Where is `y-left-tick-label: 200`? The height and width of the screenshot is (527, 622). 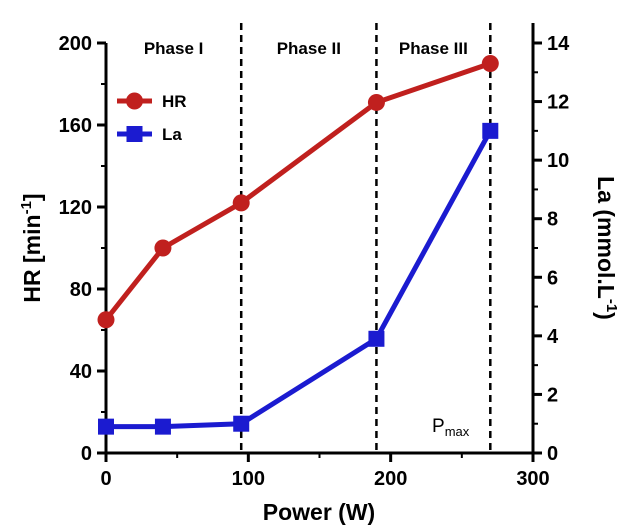
y-left-tick-label: 200 is located at coordinates (75, 44).